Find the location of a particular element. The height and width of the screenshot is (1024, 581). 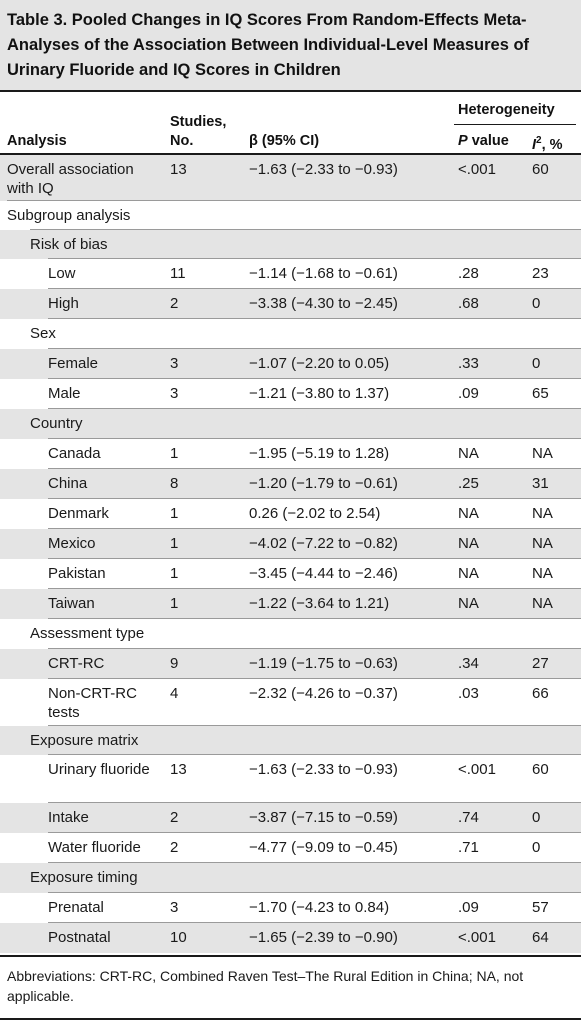

table-row: Male 3 −1.21 (−3.80 to 1.37) .09 65 is located at coordinates (290, 394).